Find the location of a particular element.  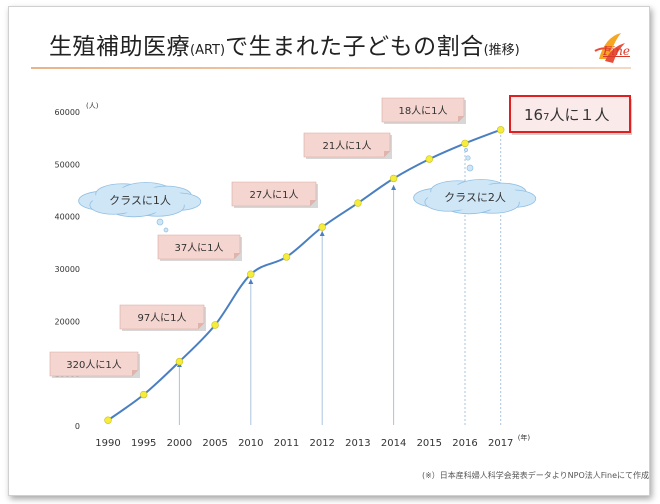

y-tick-label: 0 is located at coordinates (77, 426).